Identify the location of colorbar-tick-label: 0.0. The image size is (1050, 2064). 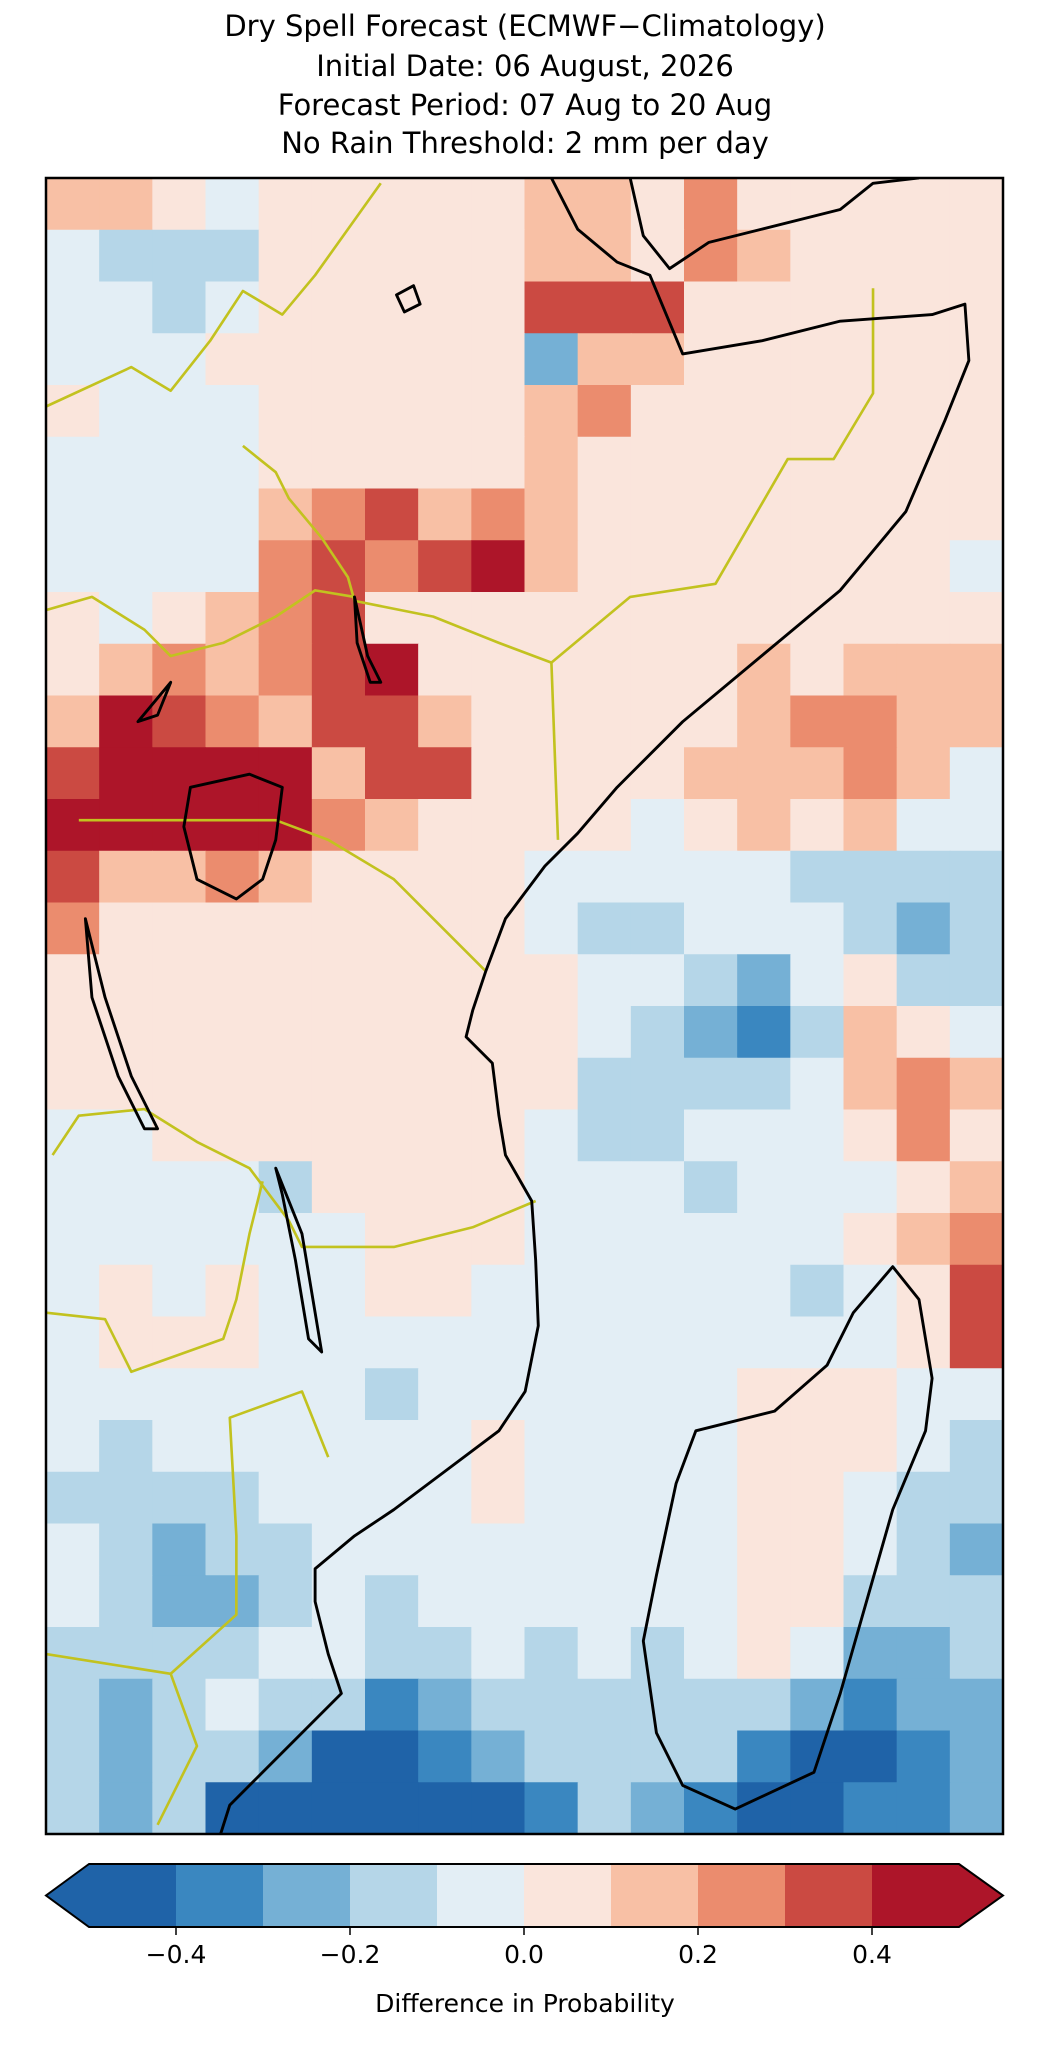
(524, 1954).